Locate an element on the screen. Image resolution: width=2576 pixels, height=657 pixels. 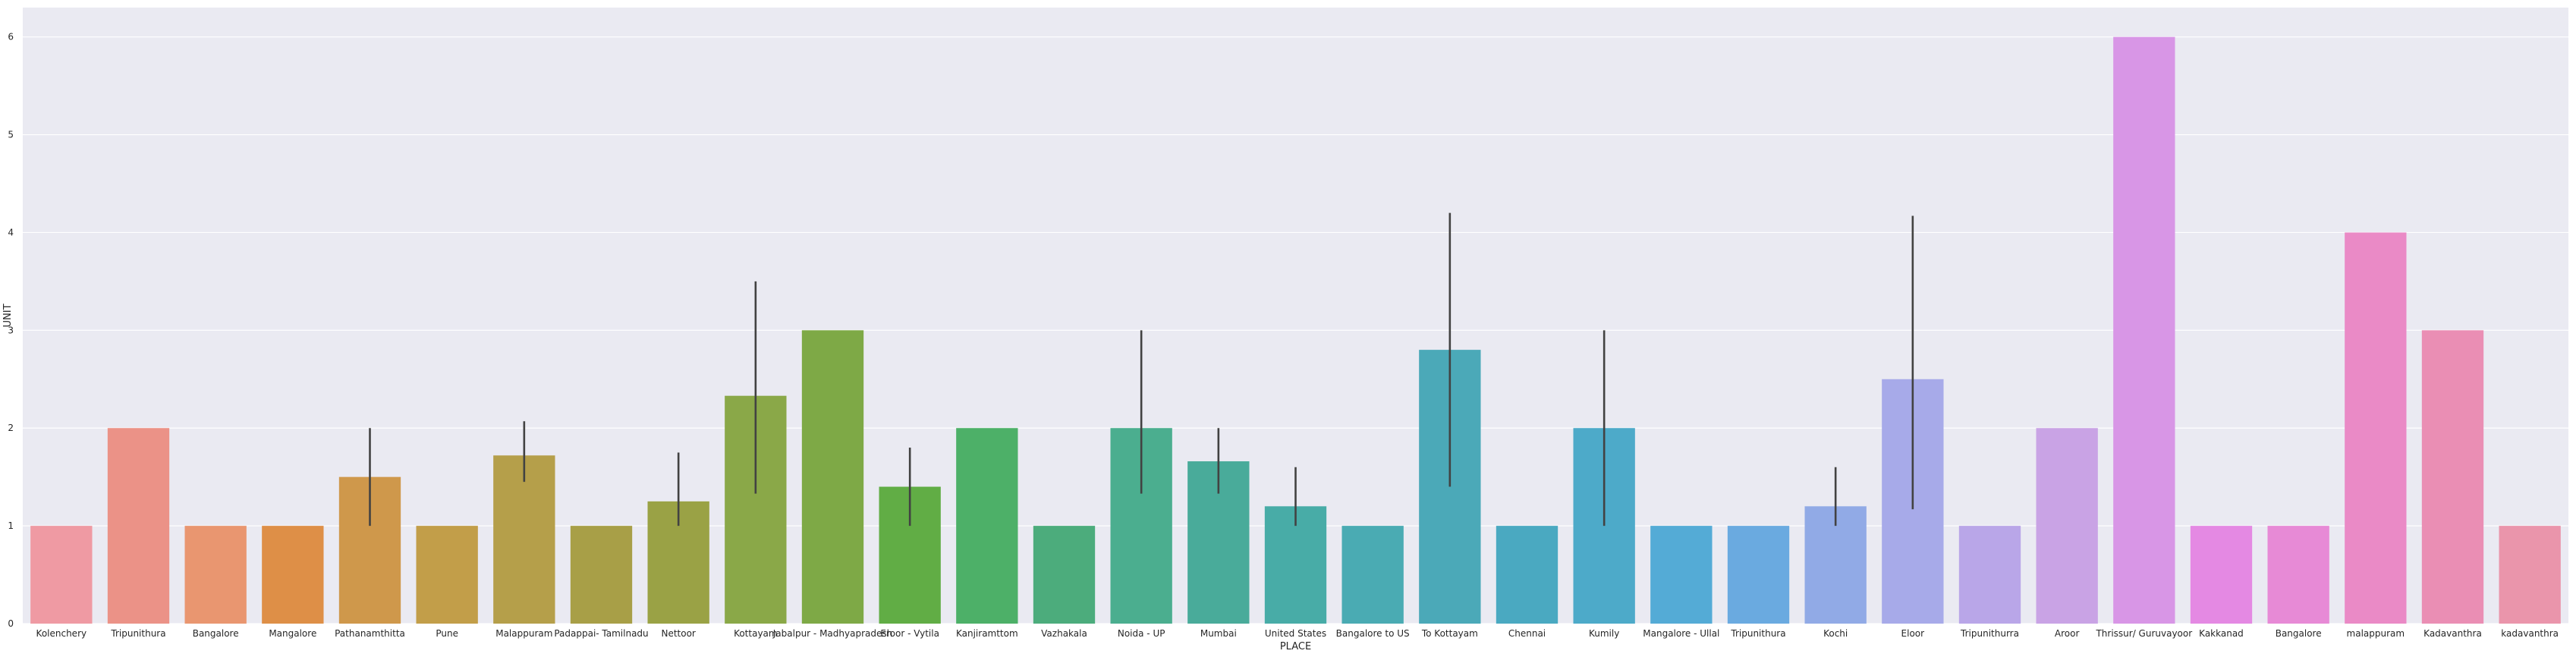
x-tick-label: To Kottayam is located at coordinates (1449, 633).